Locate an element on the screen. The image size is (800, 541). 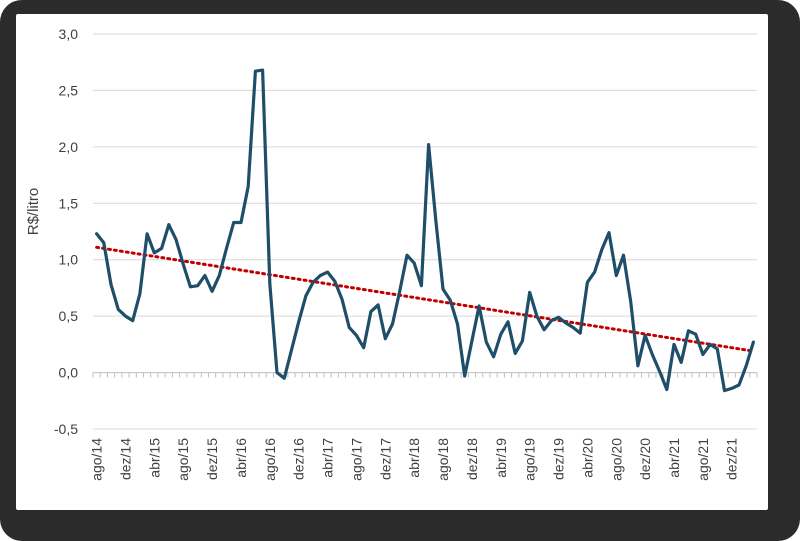
x-tick-label: abr/21 is located at coordinates (674, 458).